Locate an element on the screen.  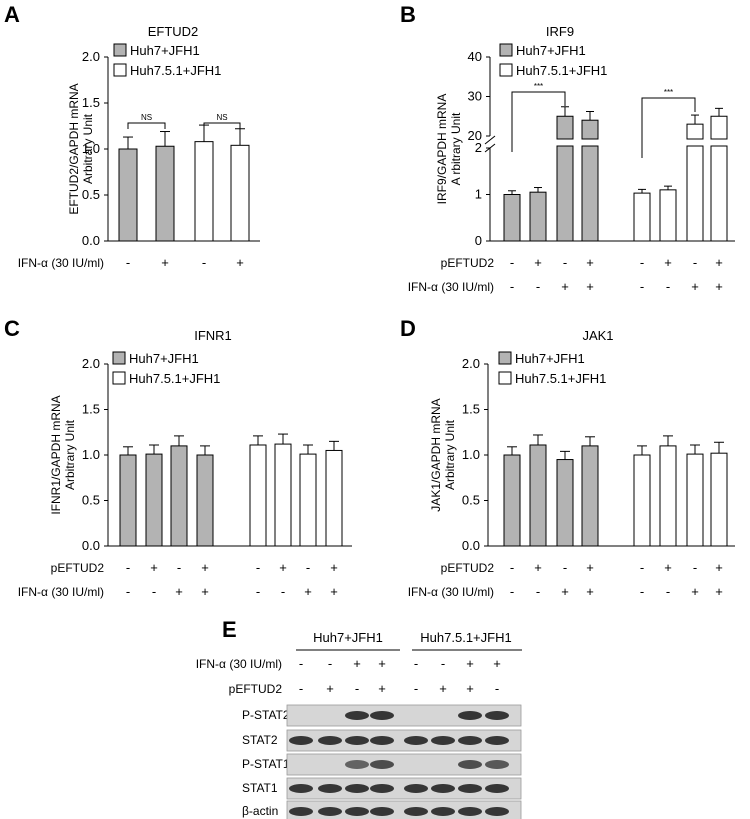
legend-d: Huh7+JFH1 Huh7.5.1+JFH1 is located at coordinates (552, 368).